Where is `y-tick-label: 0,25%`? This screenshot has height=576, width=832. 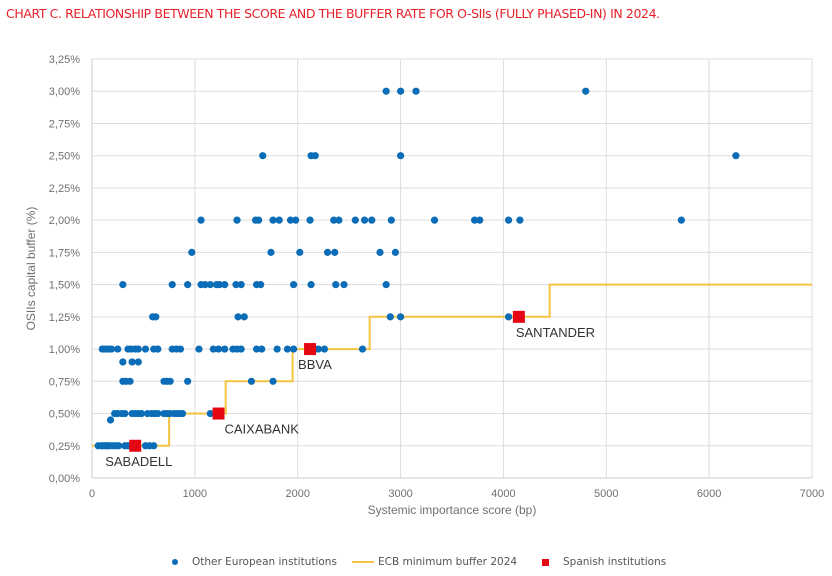
y-tick-label: 0,25% is located at coordinates (64, 447).